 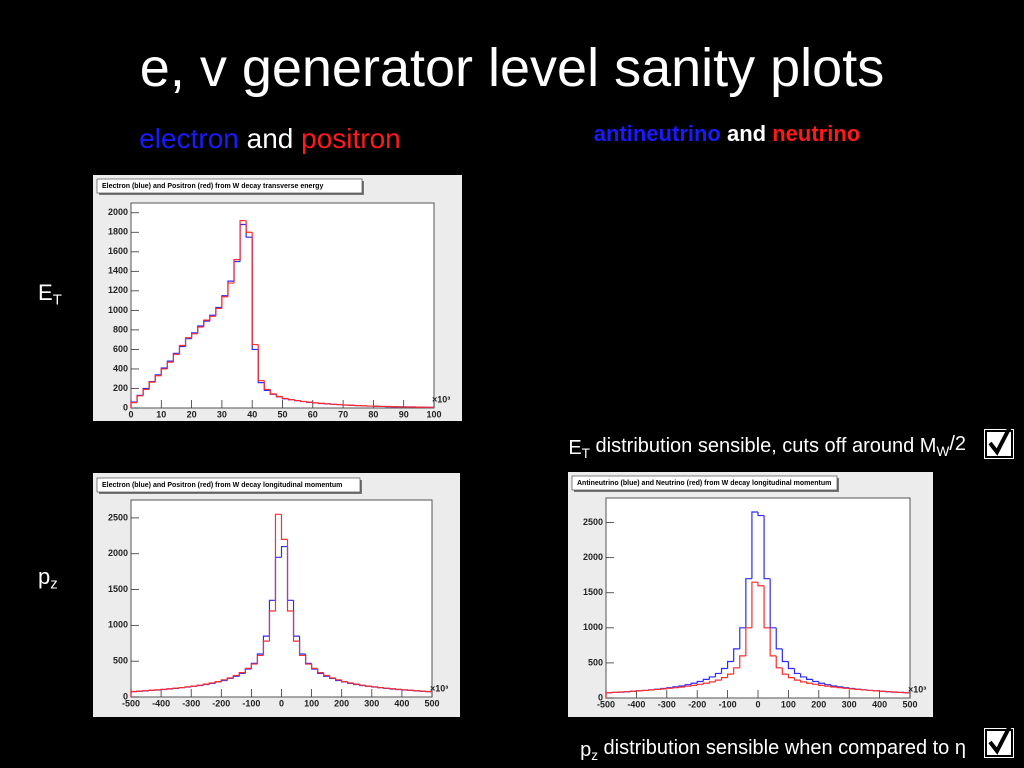 What do you see at coordinates (512, 68) in the screenshot?
I see `slide-title: e, v generator level sanity plots` at bounding box center [512, 68].